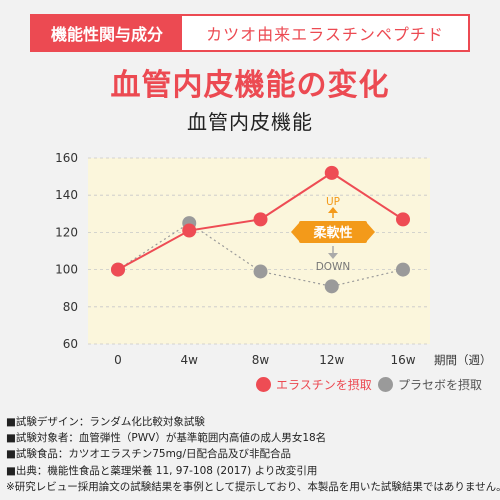  I want to click on up-label: UP, so click(333, 202).